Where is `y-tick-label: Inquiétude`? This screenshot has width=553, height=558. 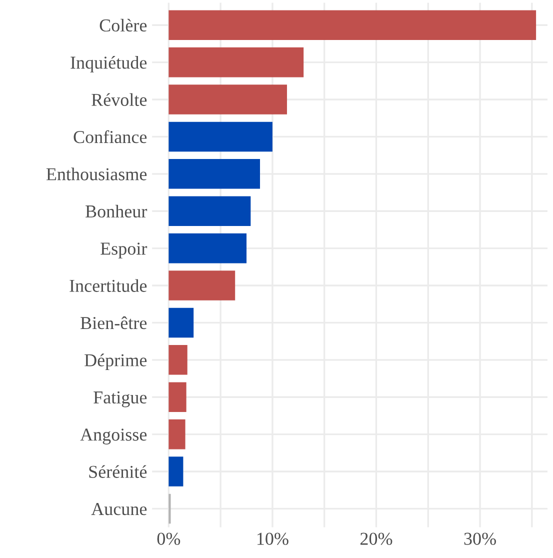
y-tick-label: Inquiétude is located at coordinates (108, 64).